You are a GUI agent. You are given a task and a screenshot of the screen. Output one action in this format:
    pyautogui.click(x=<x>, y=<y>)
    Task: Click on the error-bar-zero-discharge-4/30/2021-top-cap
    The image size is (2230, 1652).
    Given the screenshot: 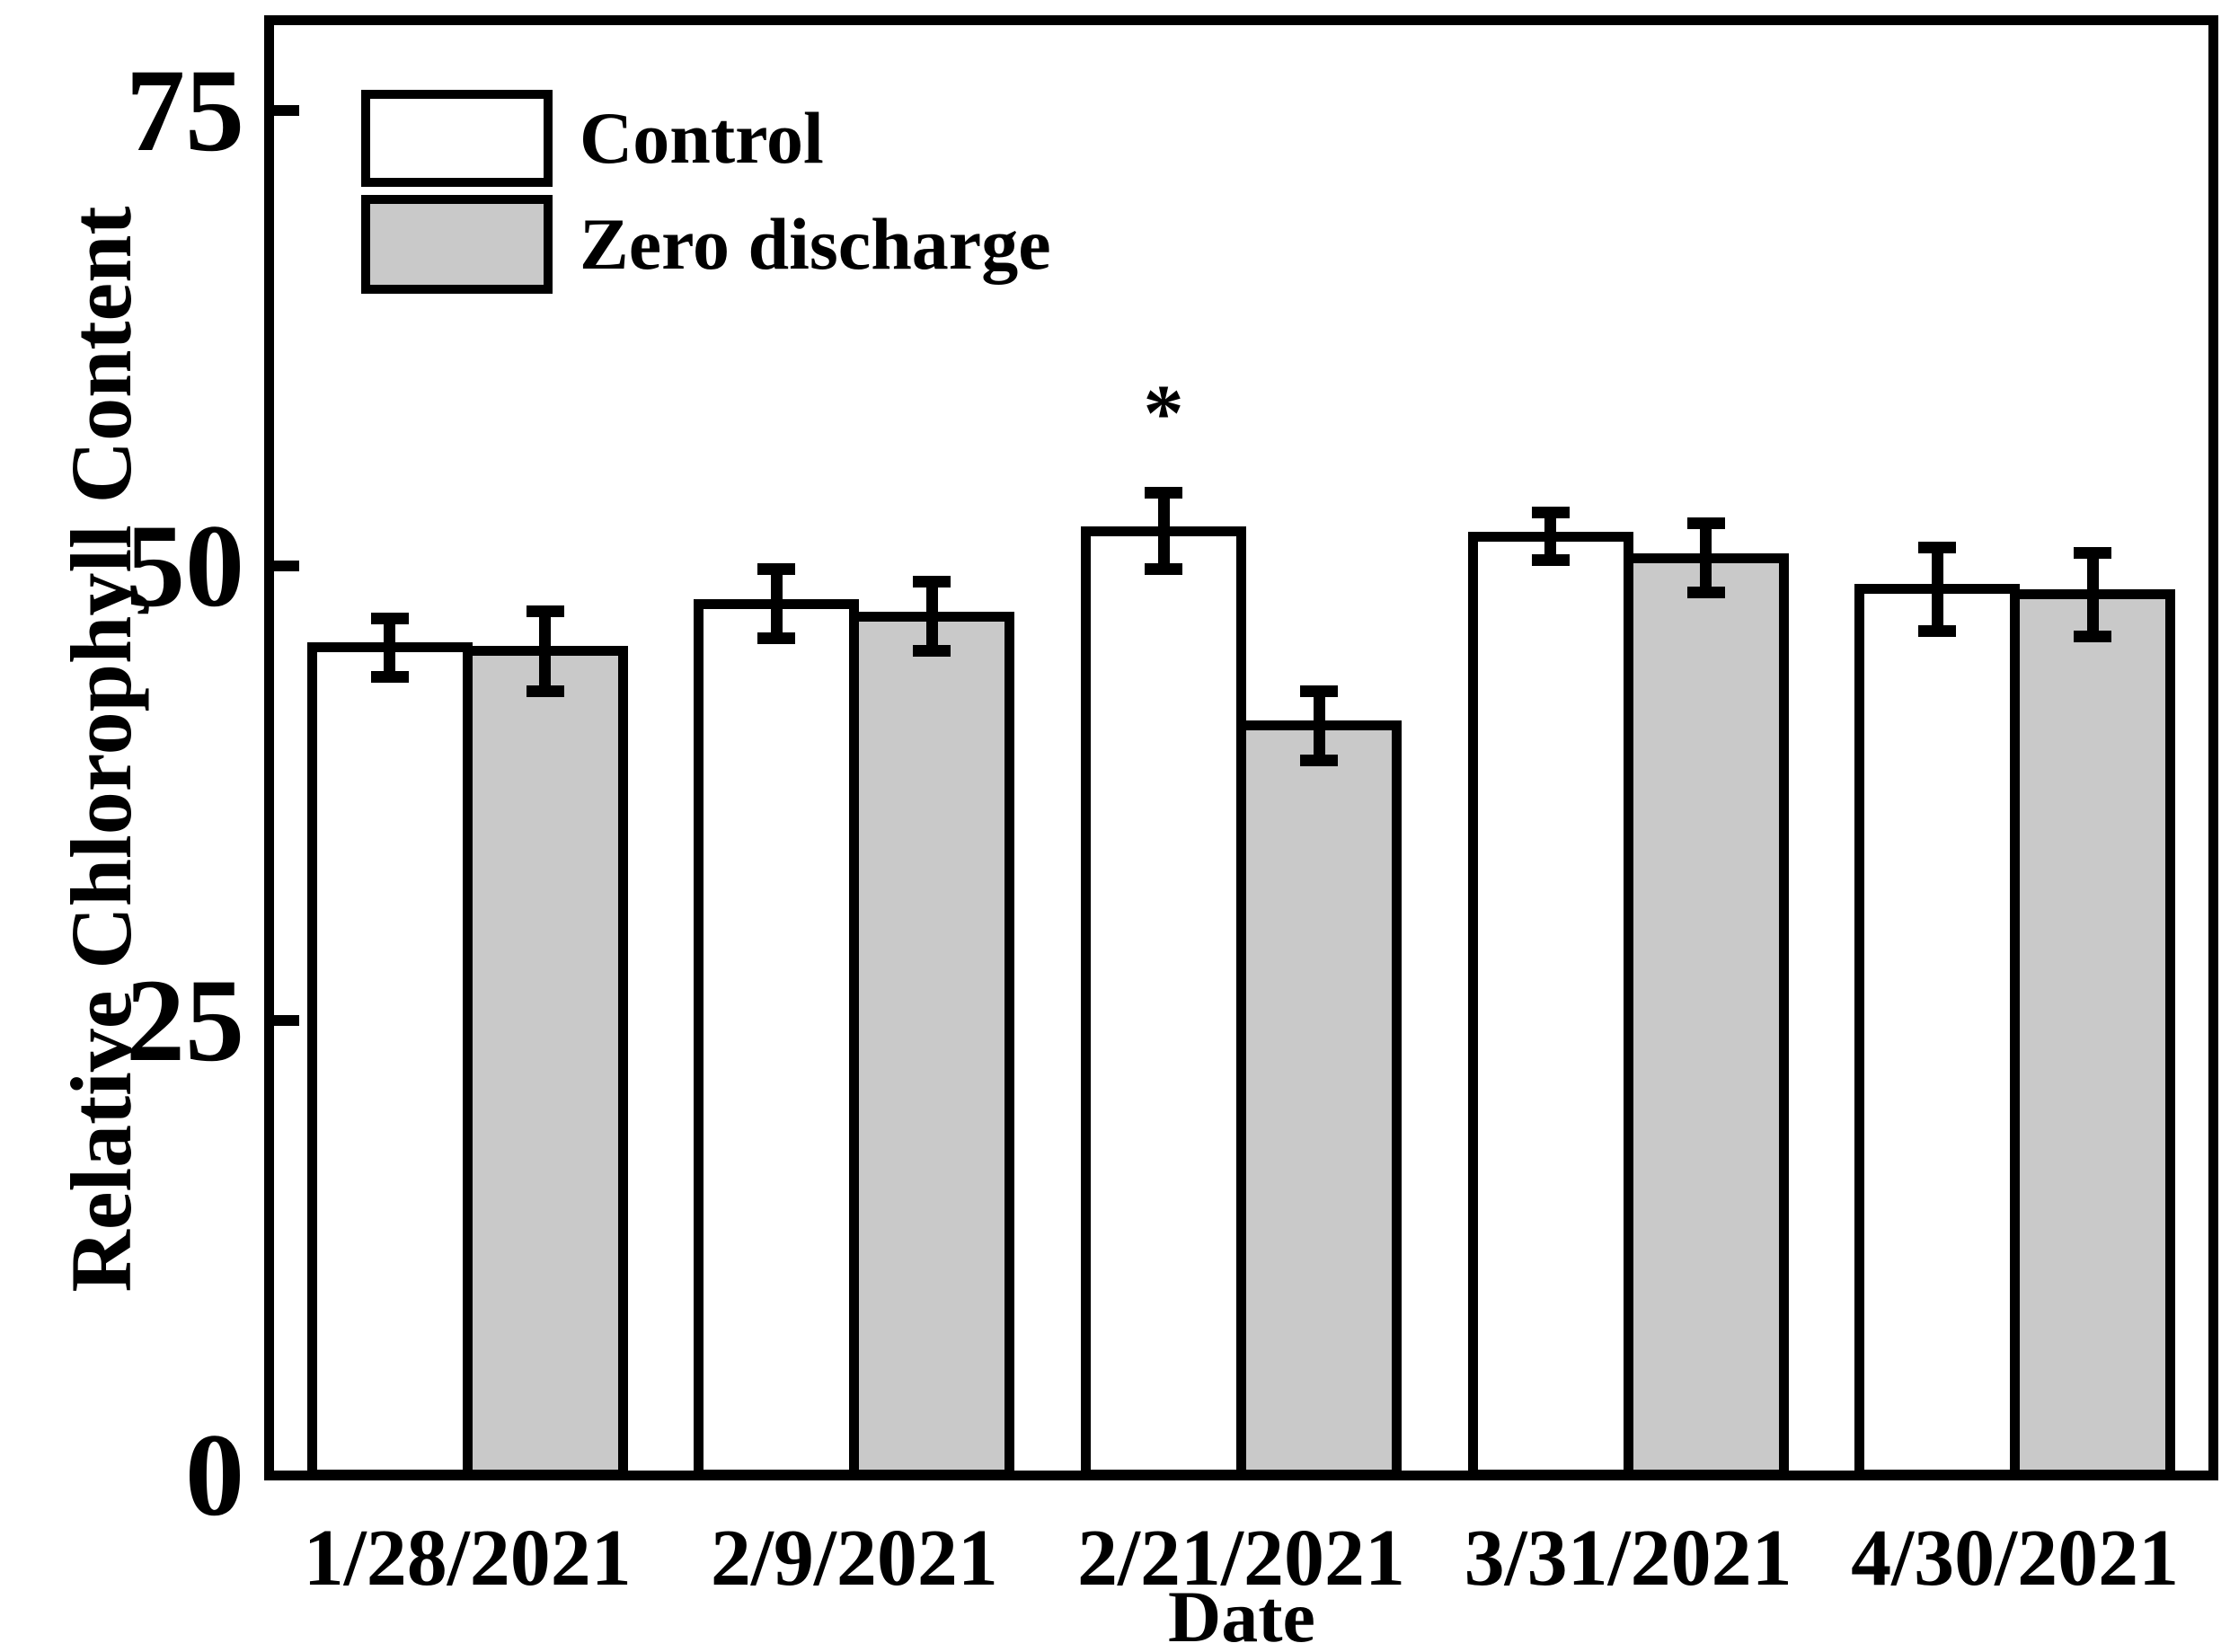 What is the action you would take?
    pyautogui.click(x=2093, y=552)
    